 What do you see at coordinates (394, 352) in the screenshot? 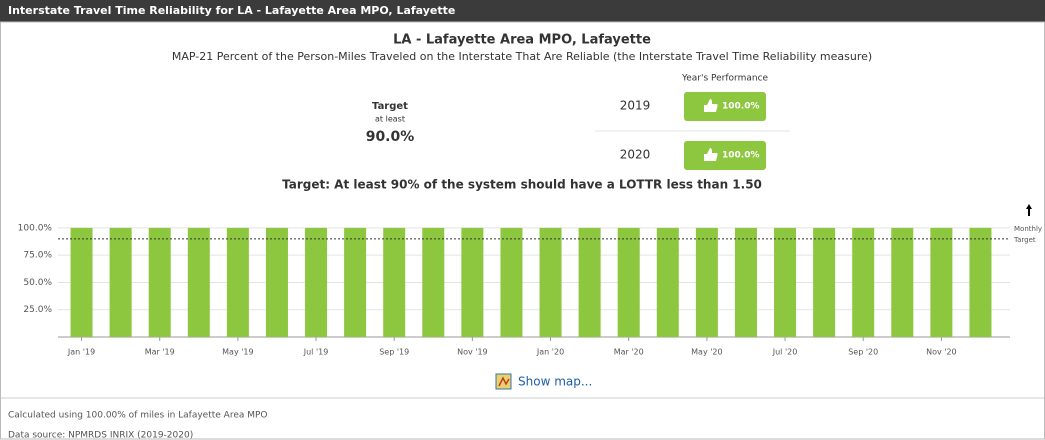
I see `x-tick-label: Sep '19` at bounding box center [394, 352].